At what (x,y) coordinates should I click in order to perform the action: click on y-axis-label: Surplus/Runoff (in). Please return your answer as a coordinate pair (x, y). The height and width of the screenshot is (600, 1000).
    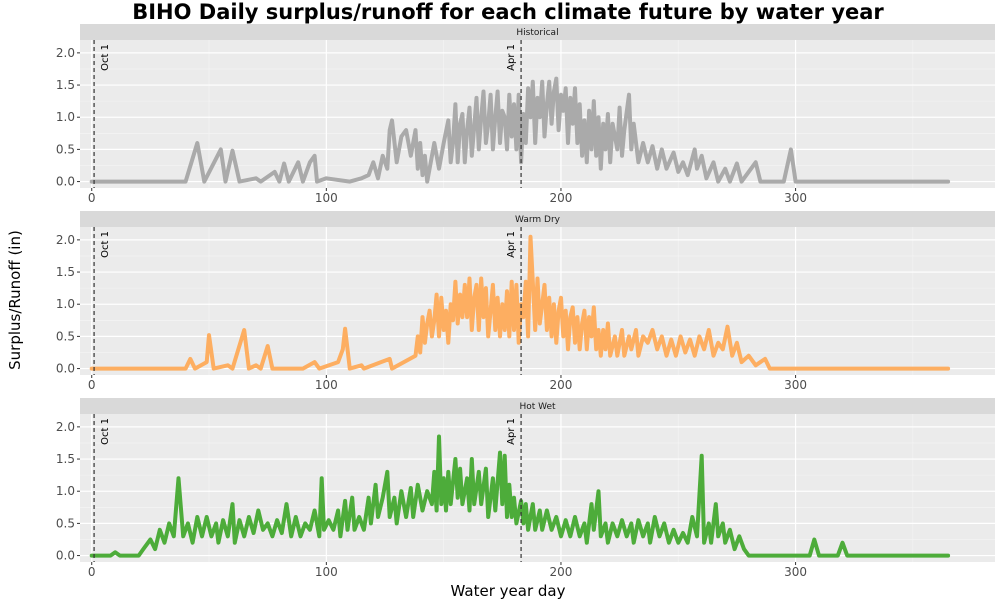
    Looking at the image, I should click on (15, 300).